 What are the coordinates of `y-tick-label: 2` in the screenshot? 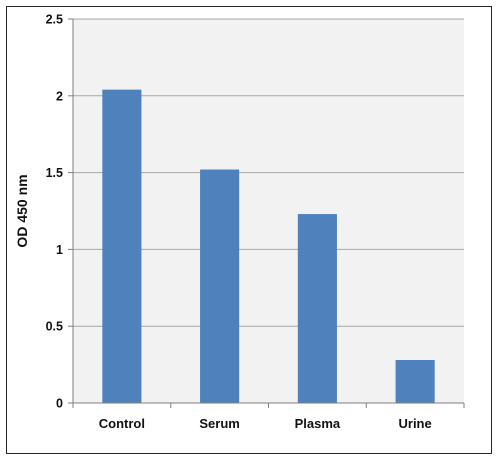 It's located at (59, 96).